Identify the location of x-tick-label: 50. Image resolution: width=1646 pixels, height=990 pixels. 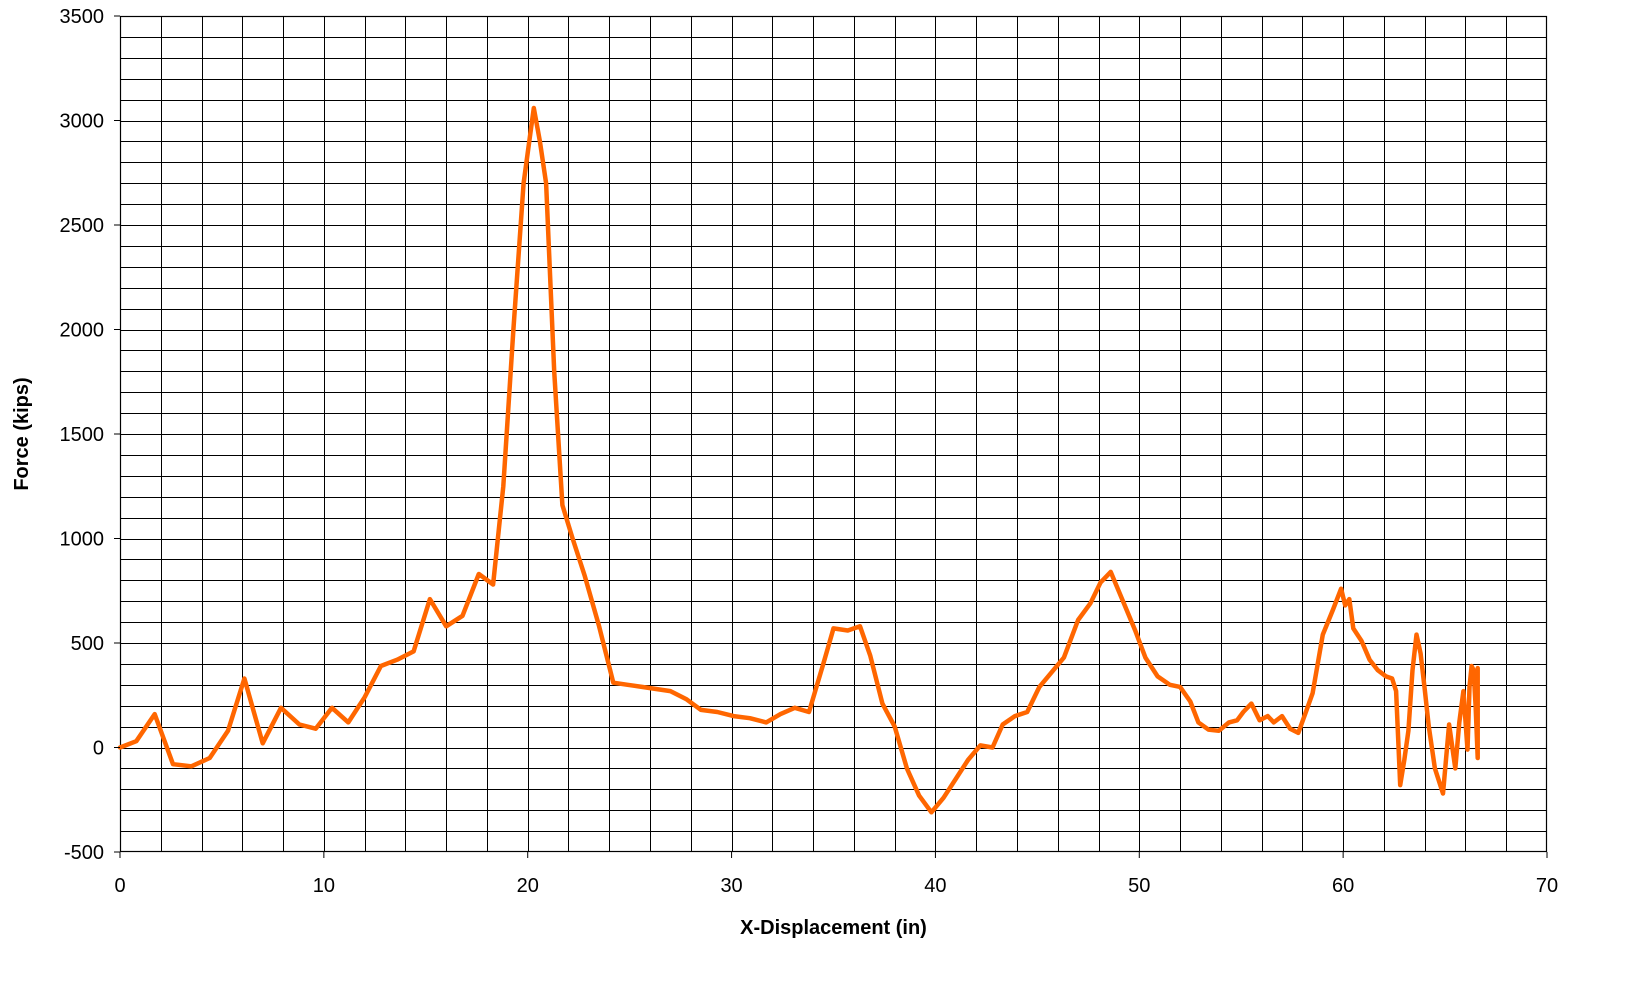
(1139, 886).